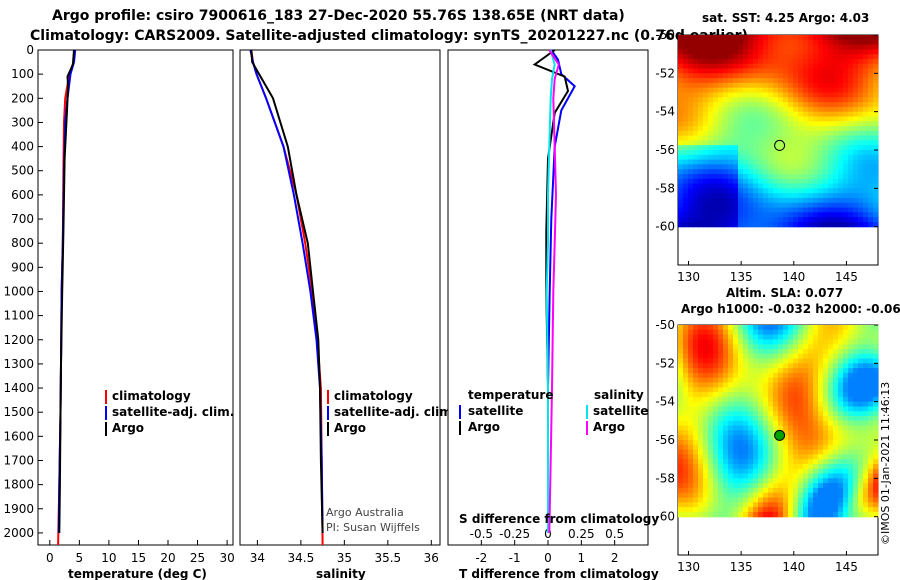  Describe the element at coordinates (22, 98) in the screenshot. I see `depth-tick-label: 200` at that location.